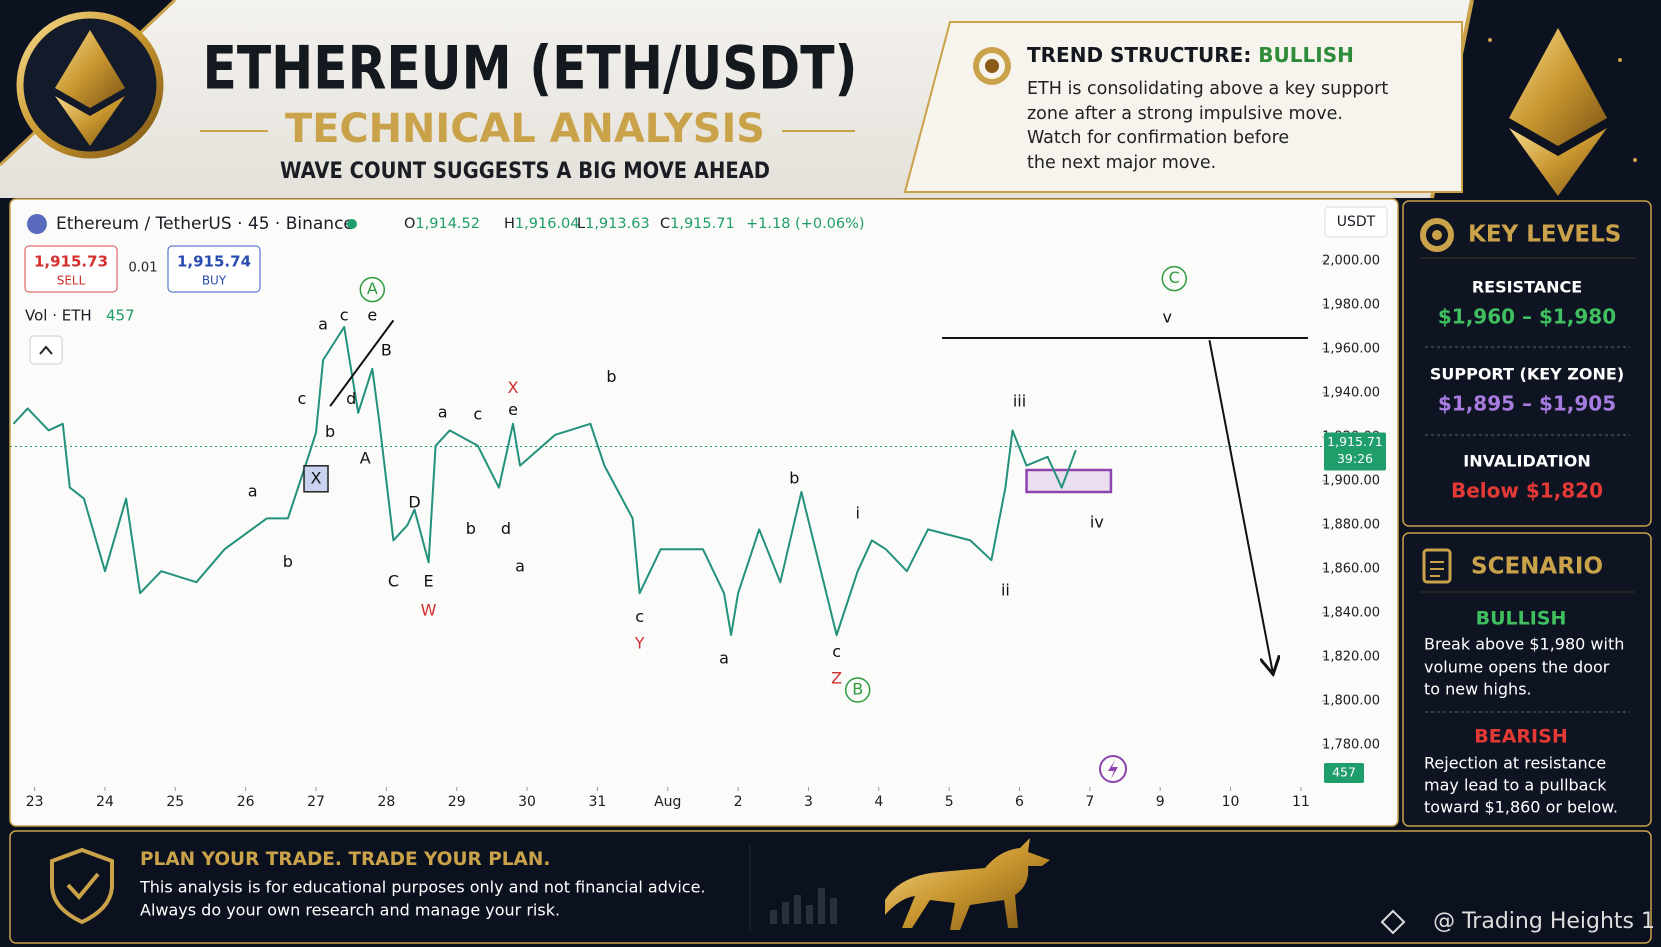 Image resolution: width=1661 pixels, height=947 pixels. What do you see at coordinates (1527, 679) in the screenshot?
I see `scenario-panel` at bounding box center [1527, 679].